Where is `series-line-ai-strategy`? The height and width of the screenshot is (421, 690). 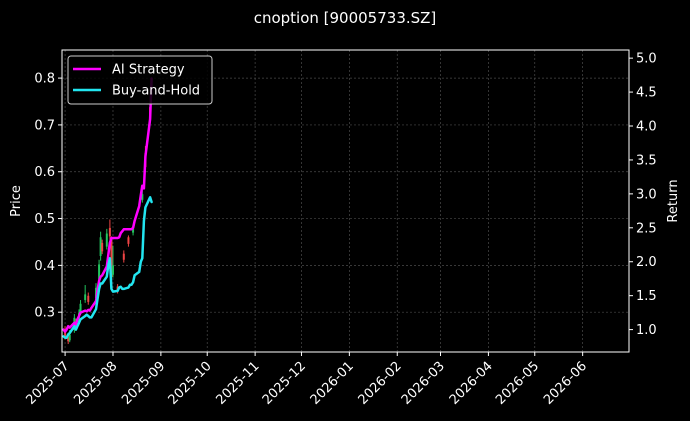
series-line-ai-strategy is located at coordinates (107, 205).